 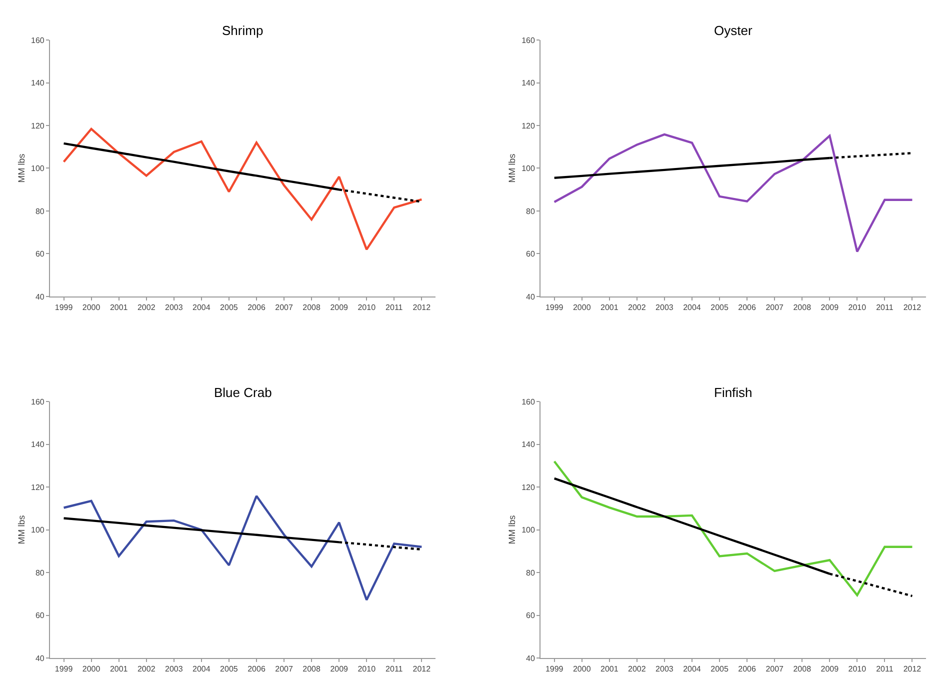 What do you see at coordinates (243, 392) in the screenshot?
I see `chart-title: Blue Crab` at bounding box center [243, 392].